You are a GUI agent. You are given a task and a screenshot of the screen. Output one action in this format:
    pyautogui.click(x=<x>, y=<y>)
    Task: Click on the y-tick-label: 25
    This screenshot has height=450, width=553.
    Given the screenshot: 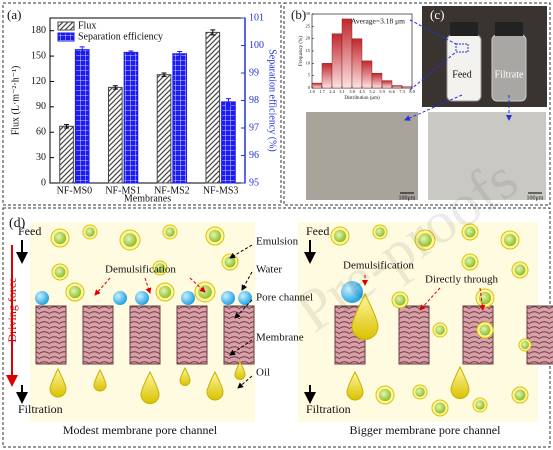 What is the action you would take?
    pyautogui.click(x=308, y=25)
    